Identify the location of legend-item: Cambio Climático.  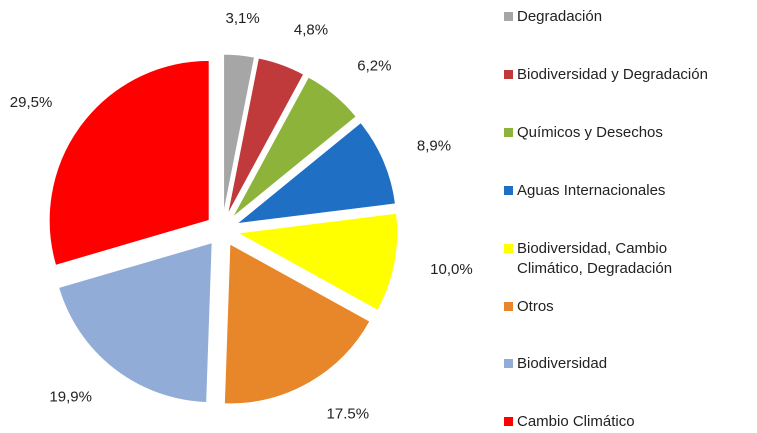
(626, 422).